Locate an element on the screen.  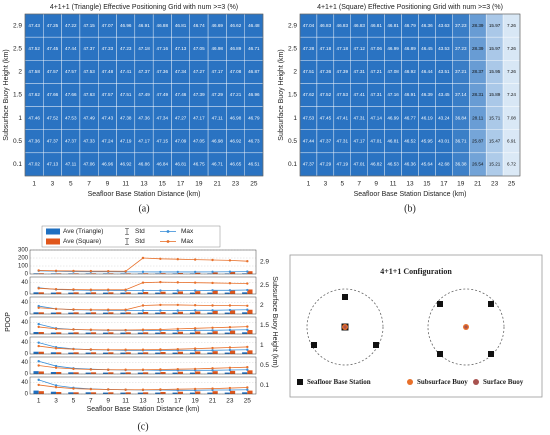
cell-label: 47.43 is located at coordinates (108, 117).